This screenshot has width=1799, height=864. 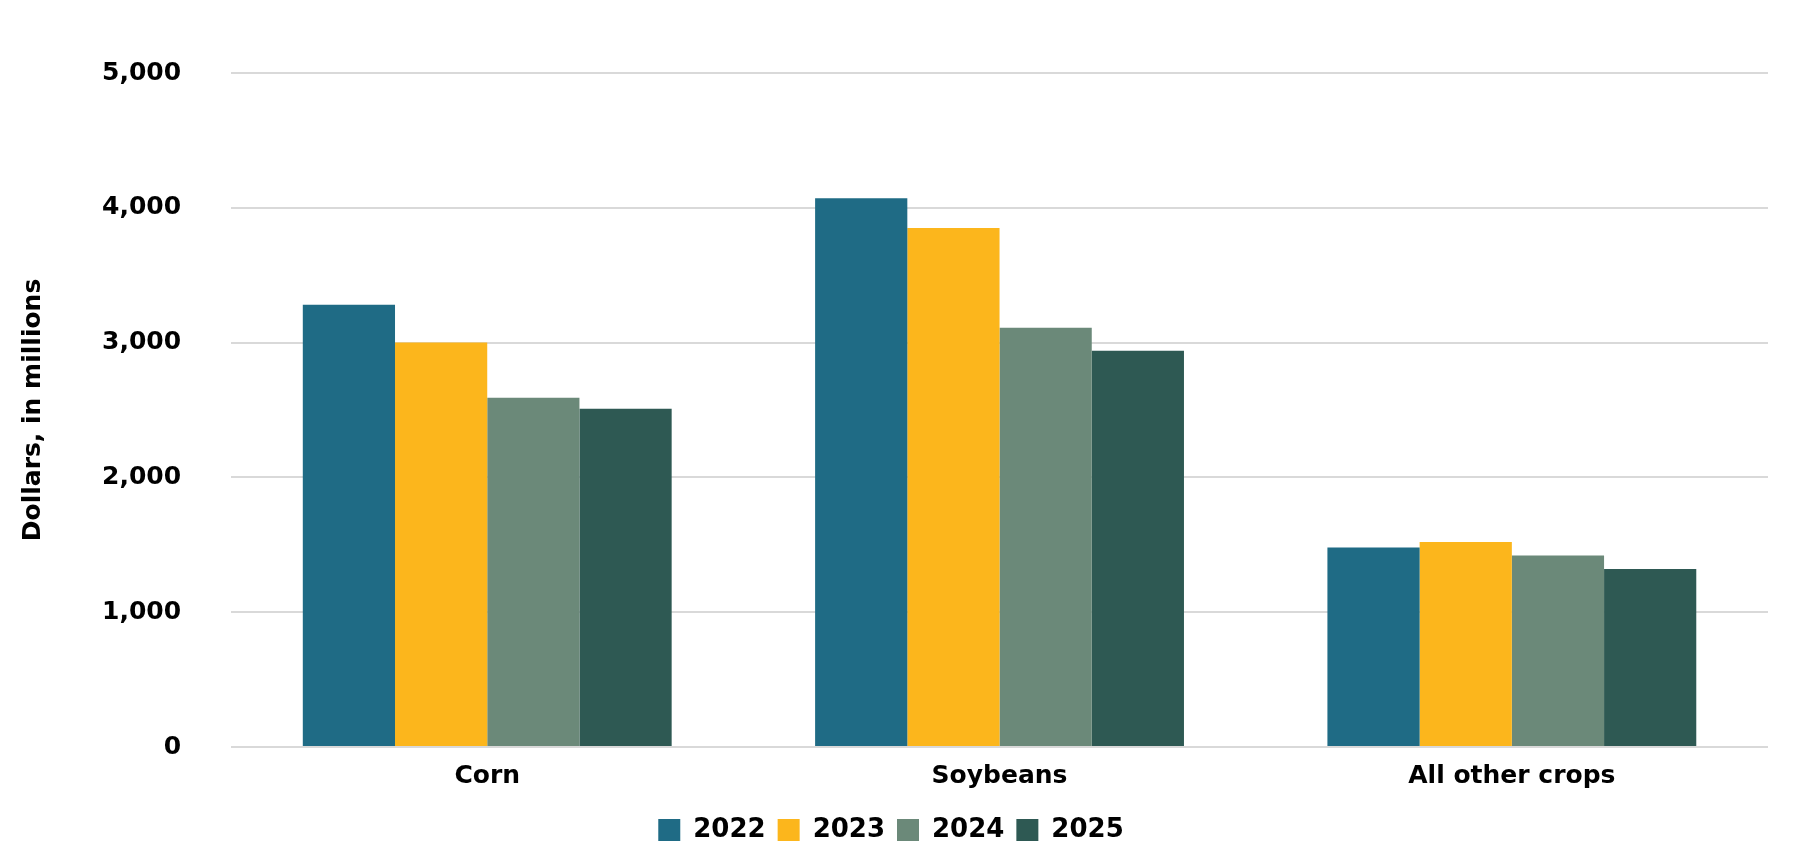 I want to click on y-tick-label: 4,000, so click(x=142, y=206).